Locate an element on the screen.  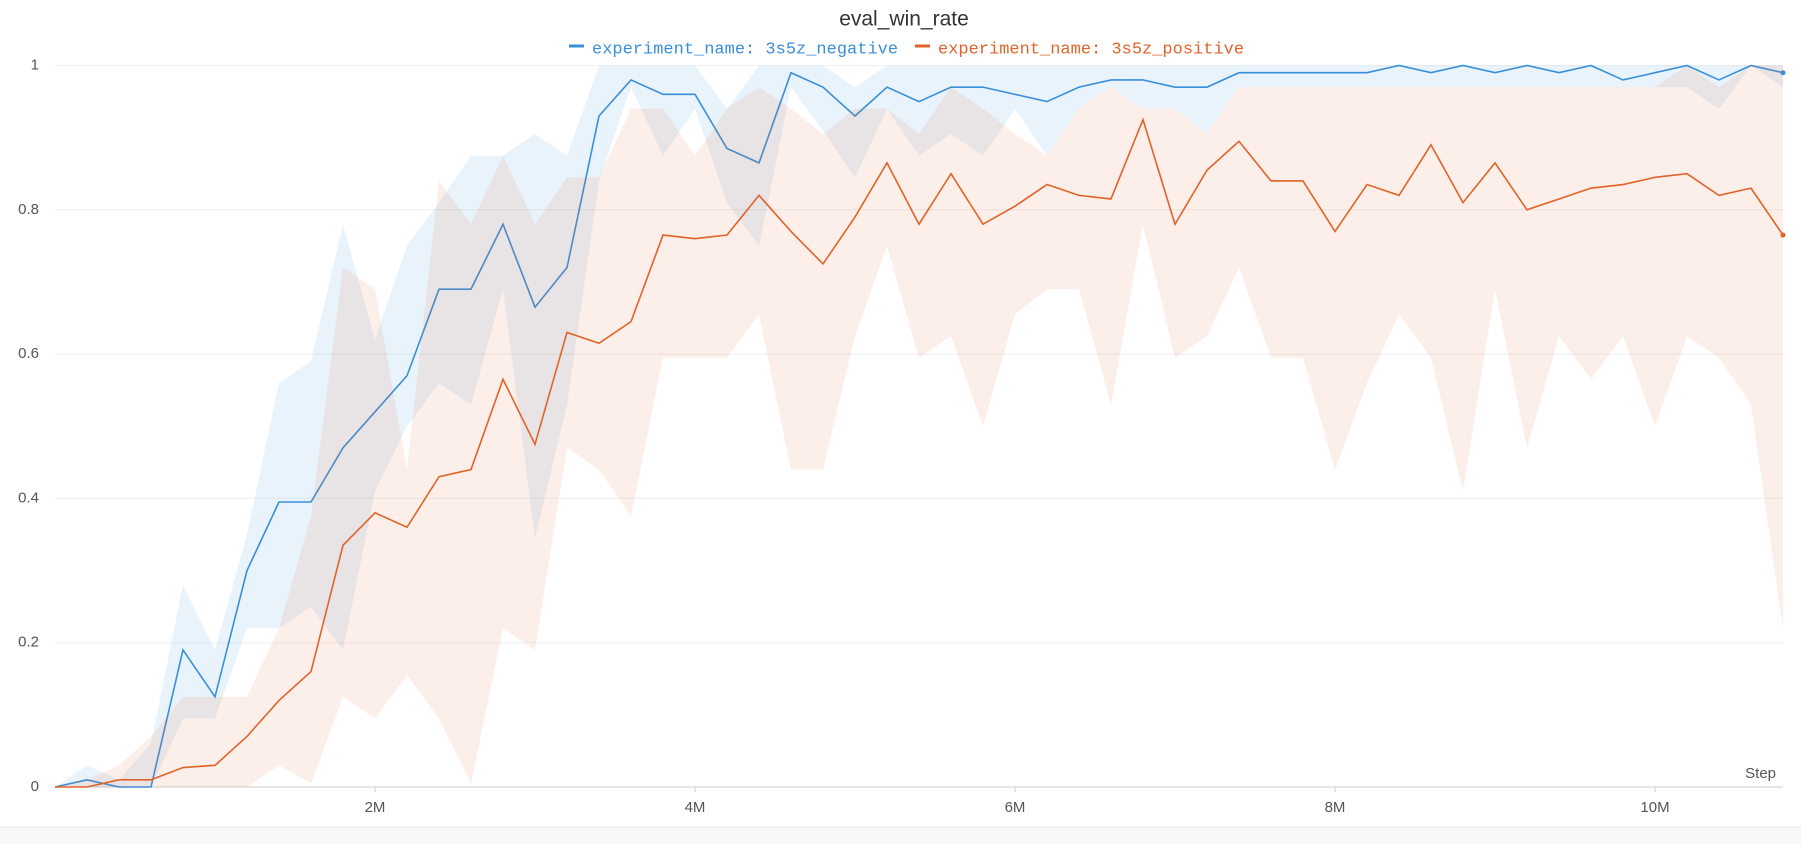
x-tick-label: 8M is located at coordinates (1335, 807).